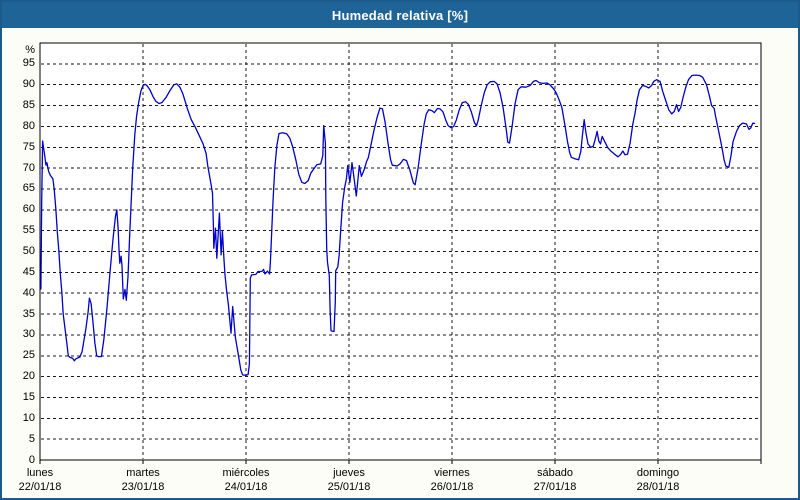  What do you see at coordinates (28, 334) in the screenshot?
I see `y-axis-label: 30` at bounding box center [28, 334].